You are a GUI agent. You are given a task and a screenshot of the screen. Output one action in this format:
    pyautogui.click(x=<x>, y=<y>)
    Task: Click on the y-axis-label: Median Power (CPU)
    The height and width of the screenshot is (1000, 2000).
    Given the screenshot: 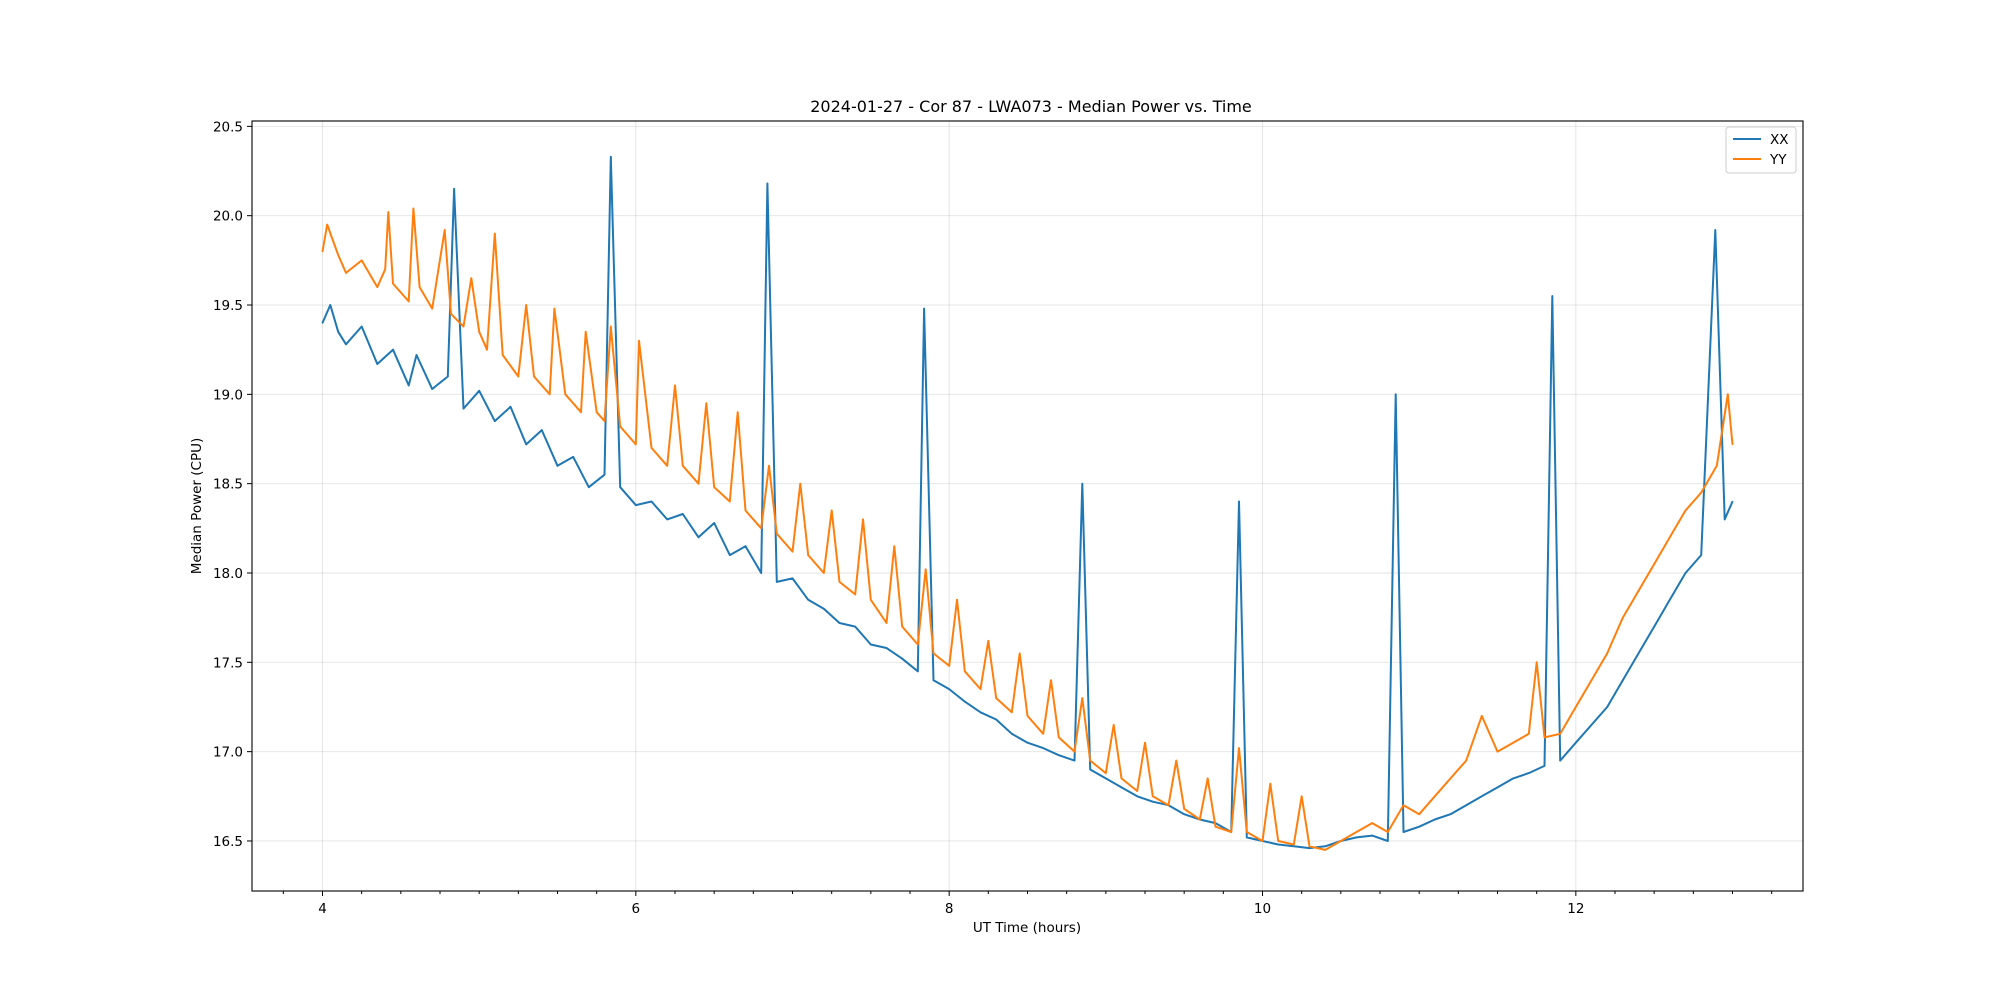 What is the action you would take?
    pyautogui.click(x=197, y=506)
    